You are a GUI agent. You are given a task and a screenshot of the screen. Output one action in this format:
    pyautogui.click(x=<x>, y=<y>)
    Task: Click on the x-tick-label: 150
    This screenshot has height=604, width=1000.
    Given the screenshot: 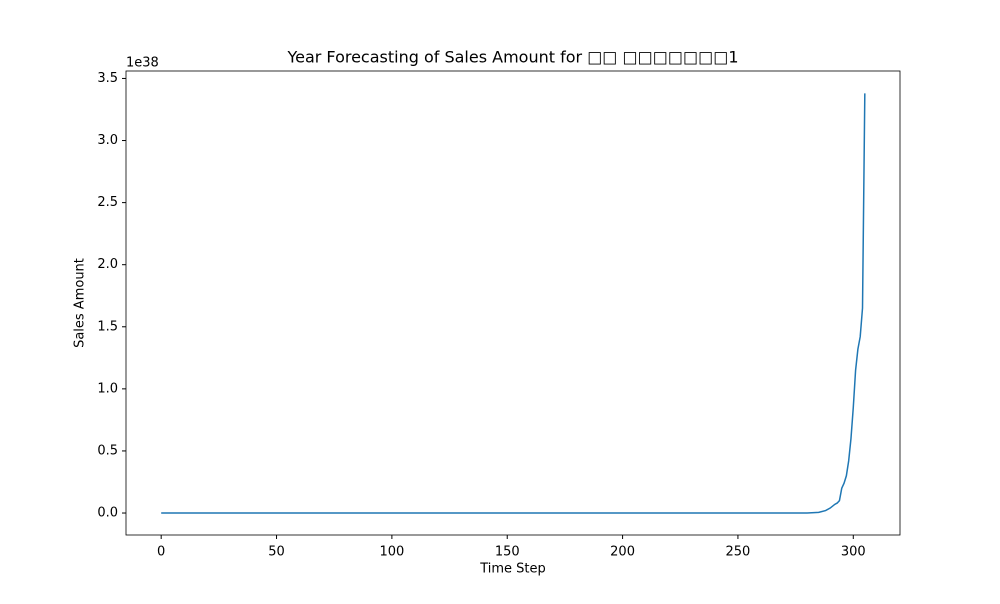 What is the action you would take?
    pyautogui.click(x=507, y=552)
    